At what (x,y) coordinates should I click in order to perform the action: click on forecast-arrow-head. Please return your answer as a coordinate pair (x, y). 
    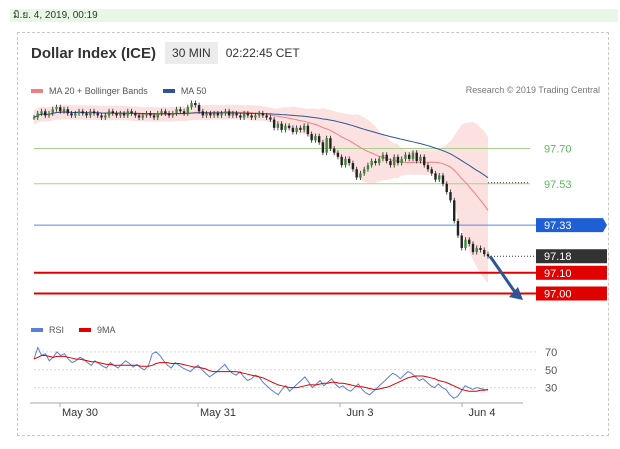
    Looking at the image, I should click on (516, 293).